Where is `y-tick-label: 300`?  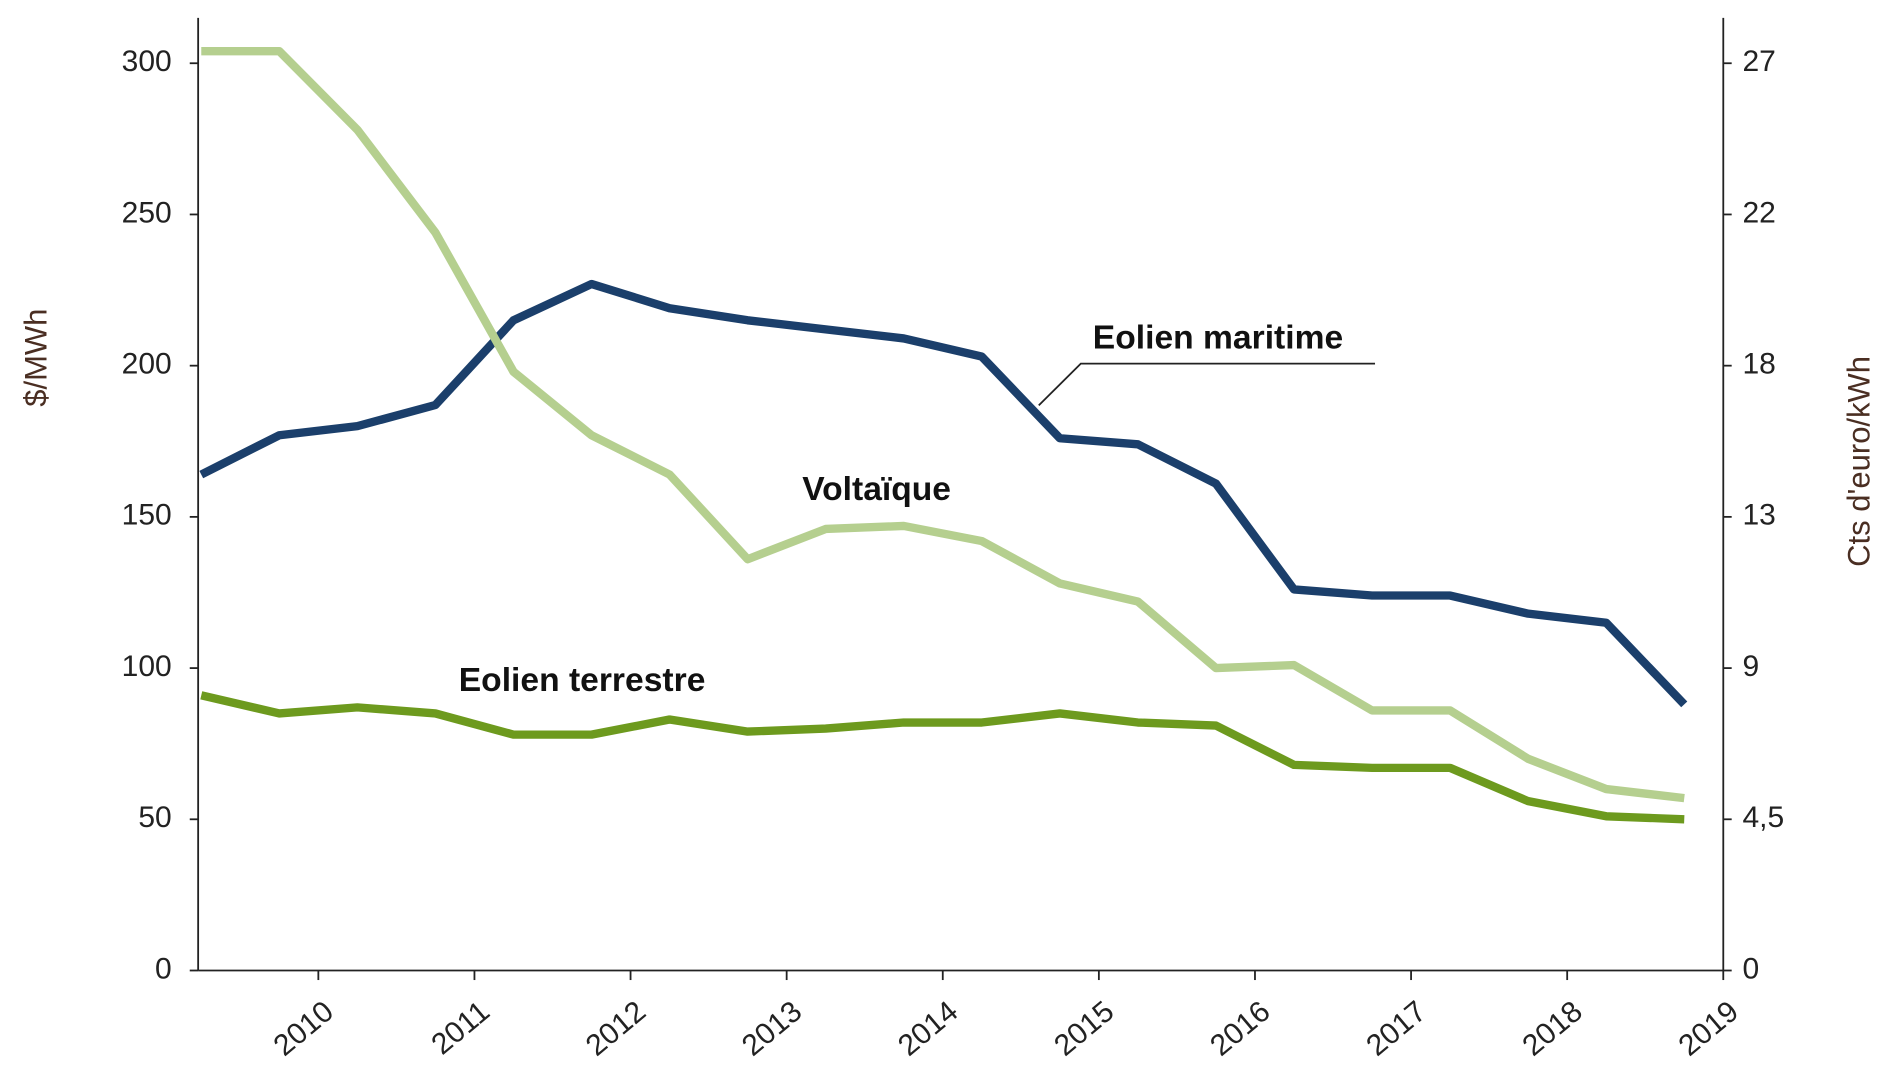 y-tick-label: 300 is located at coordinates (147, 61).